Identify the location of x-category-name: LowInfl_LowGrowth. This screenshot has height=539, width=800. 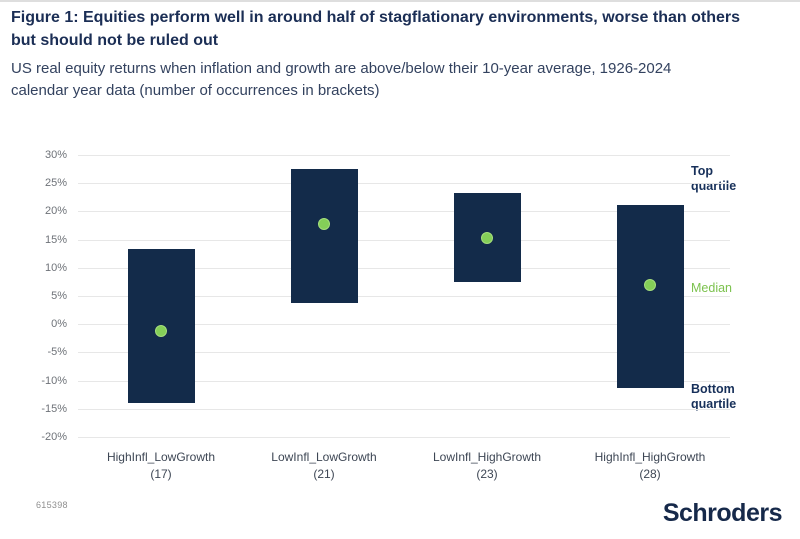
(324, 457).